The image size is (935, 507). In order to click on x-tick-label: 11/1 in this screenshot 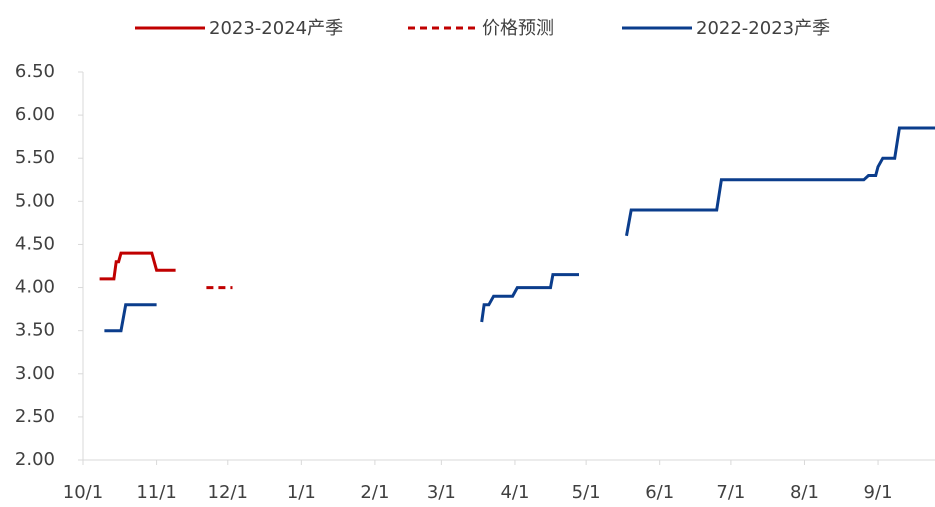, I will do `click(156, 492)`.